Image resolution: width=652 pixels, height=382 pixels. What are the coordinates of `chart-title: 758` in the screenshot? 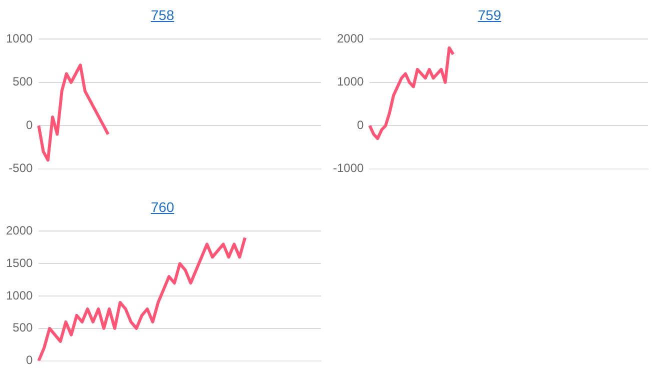 It's located at (163, 15).